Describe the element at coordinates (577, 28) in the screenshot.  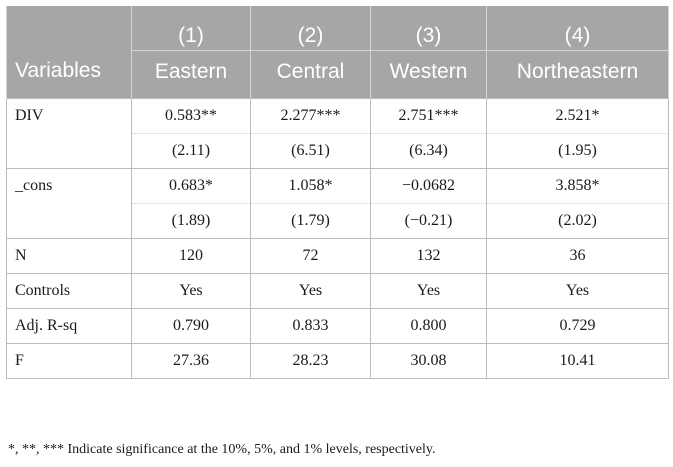
I see `column-number-4: (4)` at that location.